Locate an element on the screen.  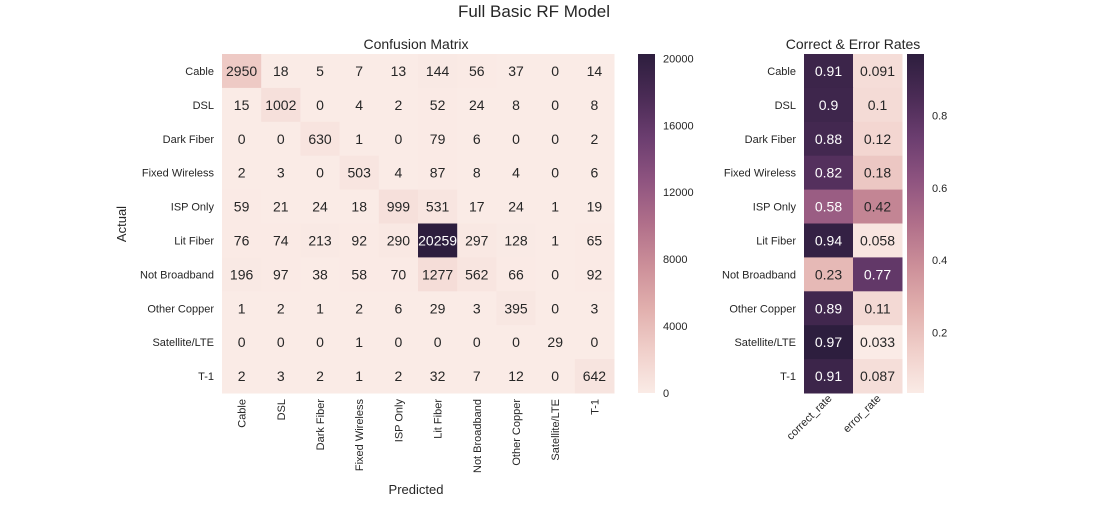
cell-value-label: 17 is located at coordinates (477, 207).